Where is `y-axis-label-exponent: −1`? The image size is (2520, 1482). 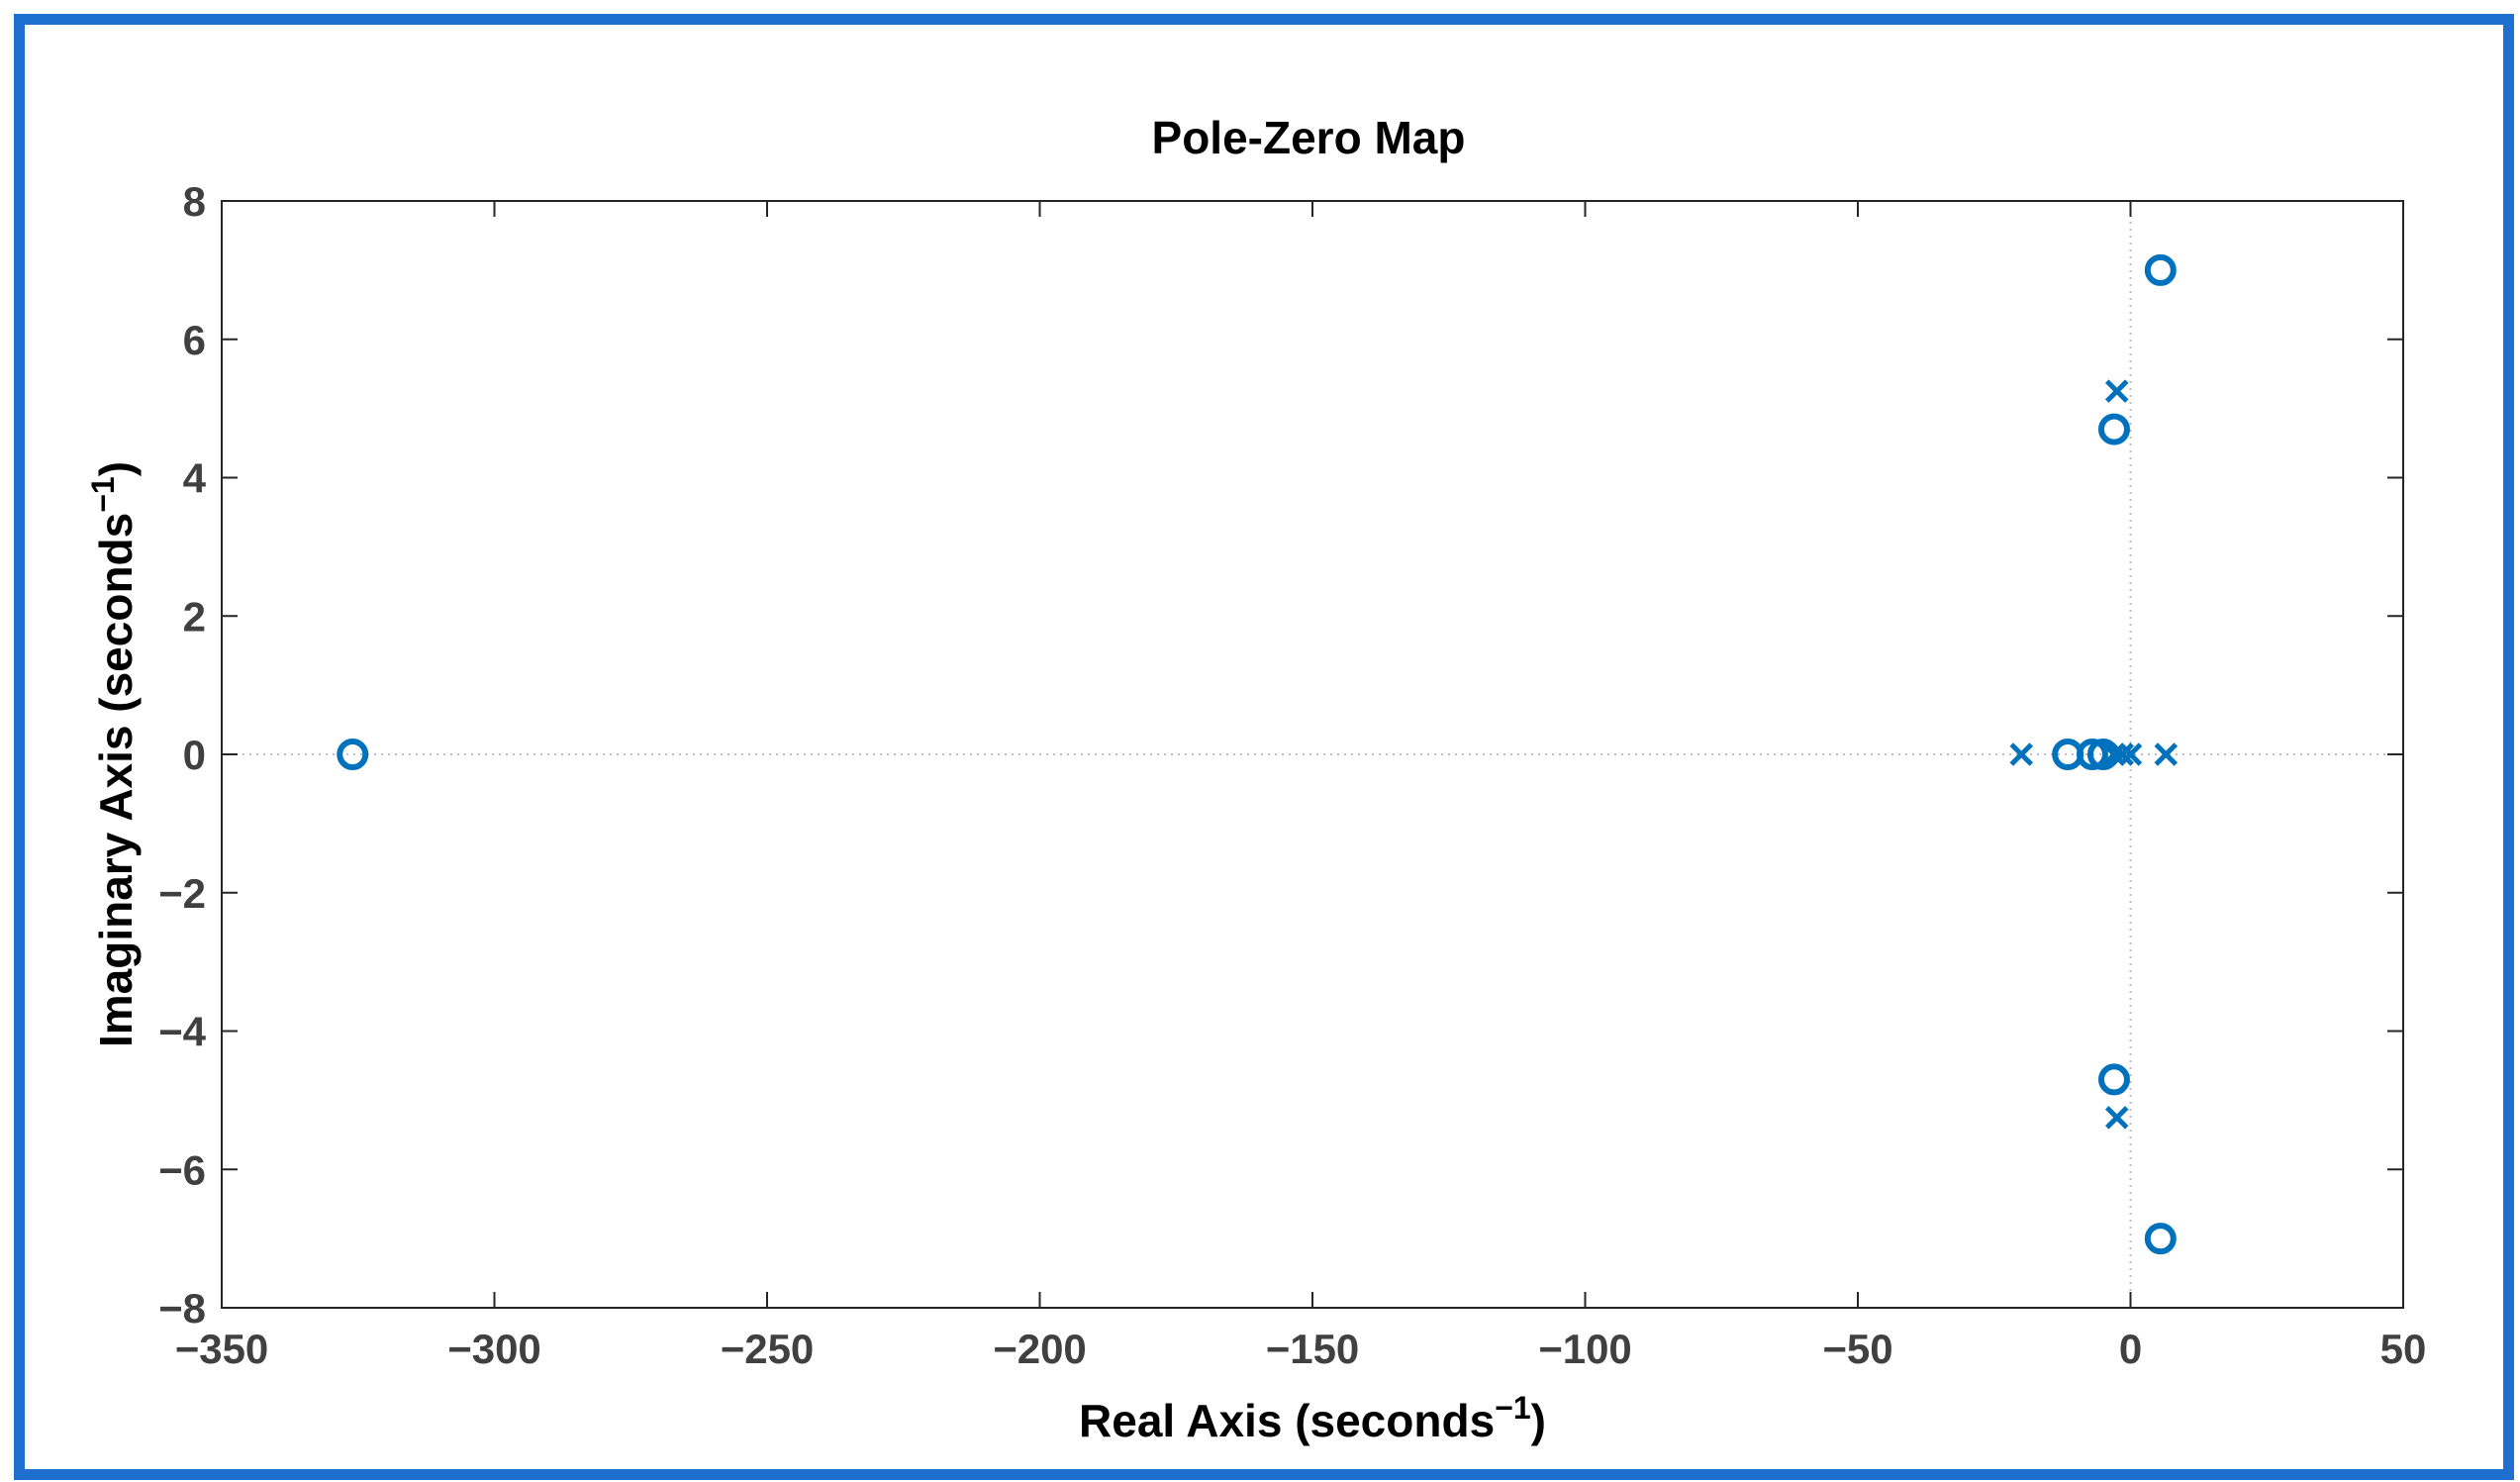 y-axis-label-exponent: −1 is located at coordinates (103, 494).